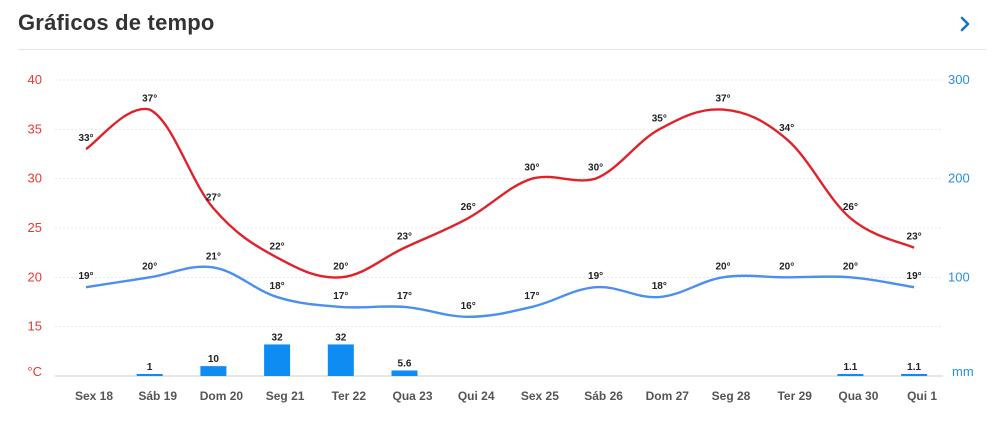 This screenshot has height=427, width=1000. I want to click on x-tick-label: Qui 1, so click(922, 396).